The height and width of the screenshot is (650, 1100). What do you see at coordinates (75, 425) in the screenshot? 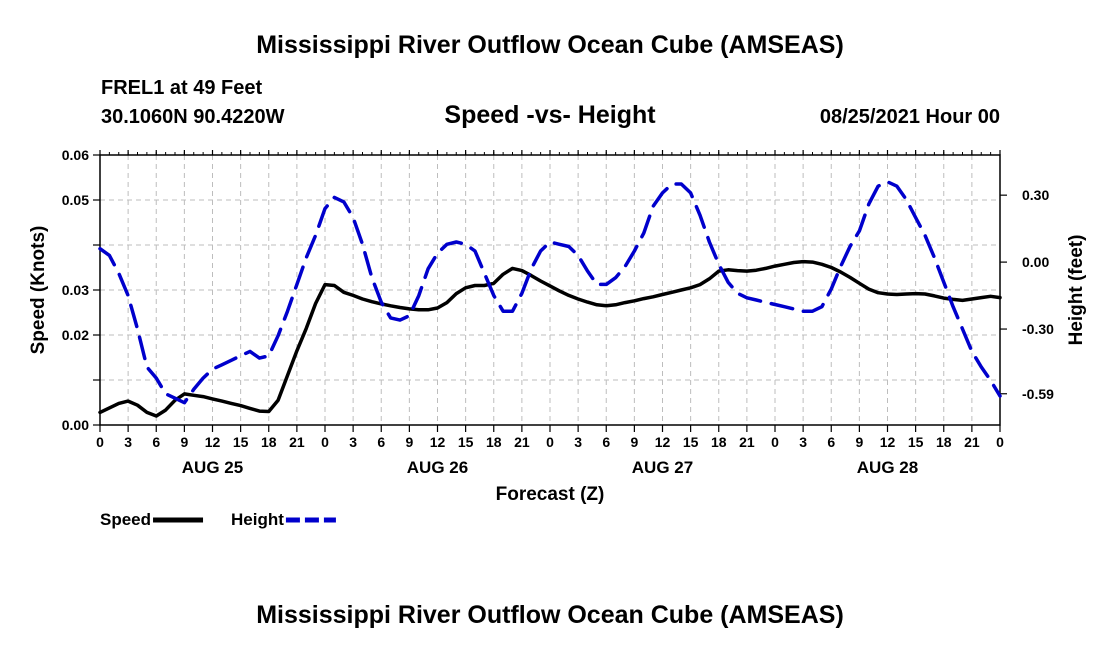
I see `y-left-tick-label: 0.00` at bounding box center [75, 425].